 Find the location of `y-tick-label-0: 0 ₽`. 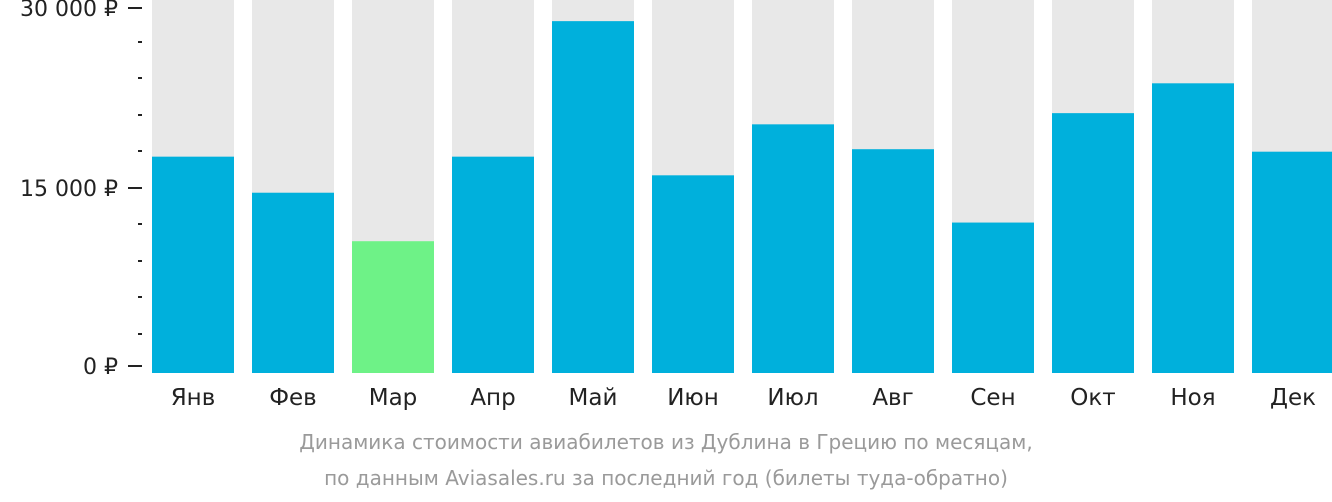

y-tick-label-0: 0 ₽ is located at coordinates (100, 367).